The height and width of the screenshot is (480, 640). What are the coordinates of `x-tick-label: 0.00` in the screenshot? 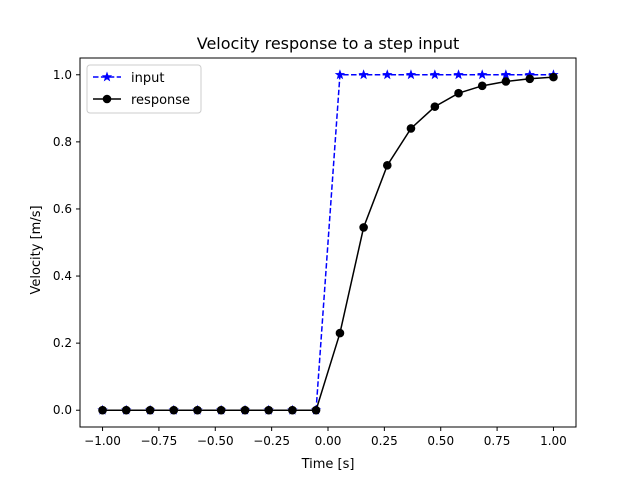 It's located at (328, 441).